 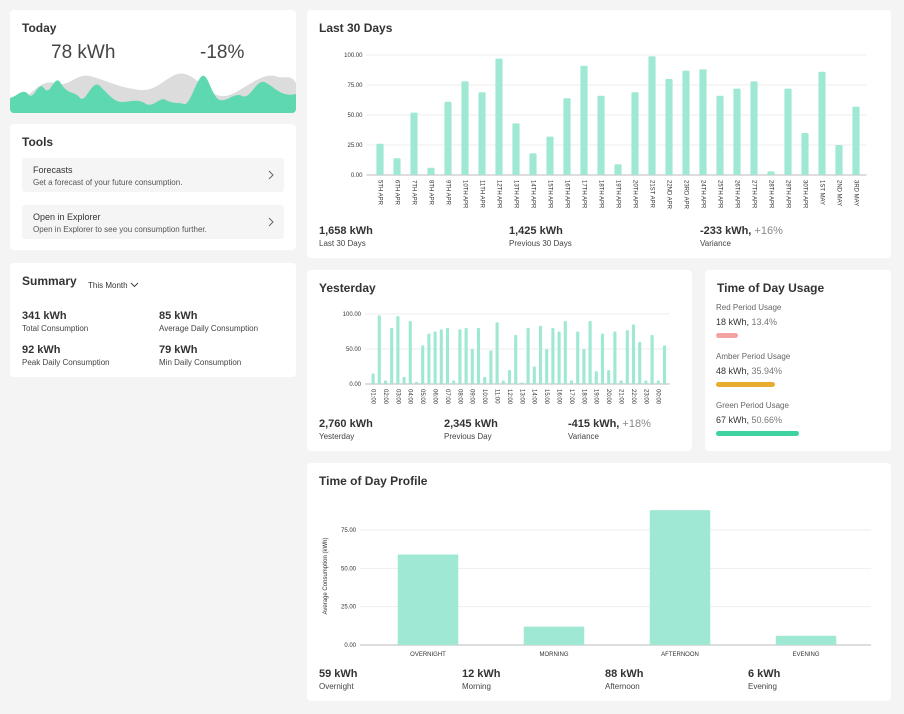 What do you see at coordinates (764, 674) in the screenshot?
I see `stat-value: 6 kWh` at bounding box center [764, 674].